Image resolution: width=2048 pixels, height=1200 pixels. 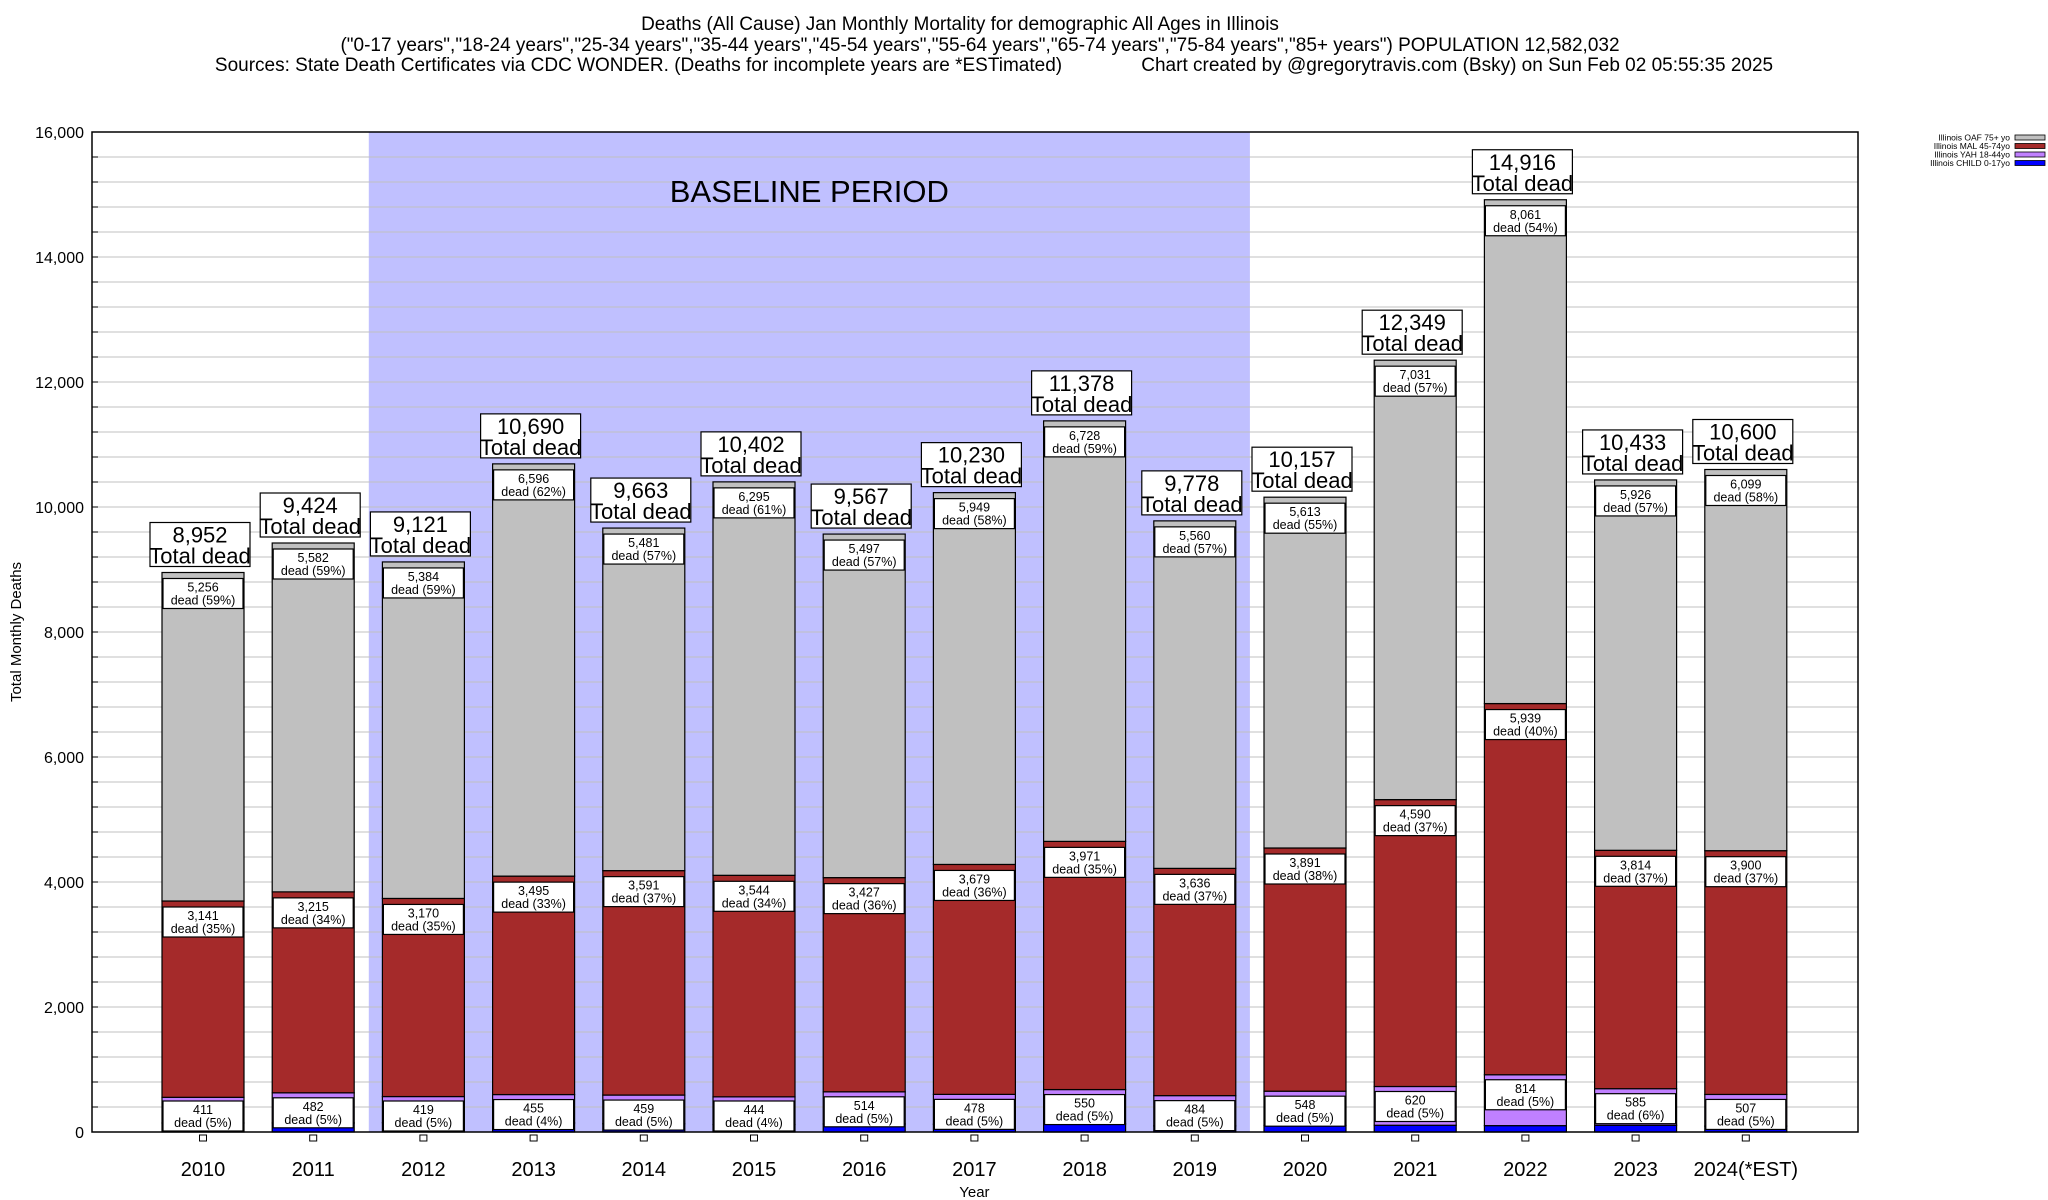 What do you see at coordinates (1305, 1170) in the screenshot?
I see `x-tick-label: 2020` at bounding box center [1305, 1170].